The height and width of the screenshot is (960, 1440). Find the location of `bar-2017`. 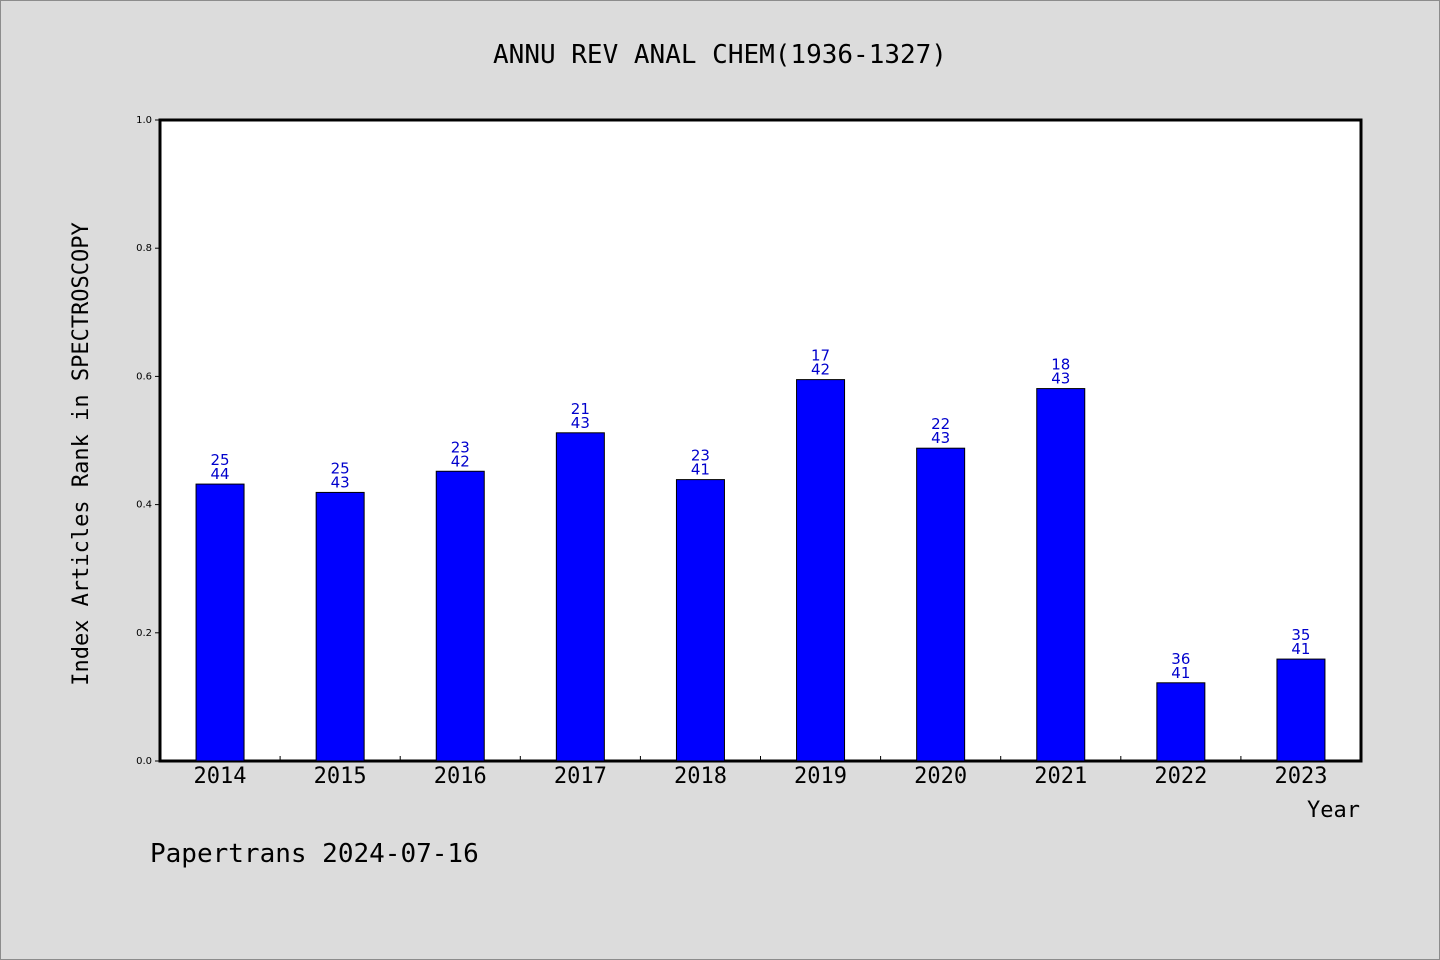

bar-2017 is located at coordinates (580, 597).